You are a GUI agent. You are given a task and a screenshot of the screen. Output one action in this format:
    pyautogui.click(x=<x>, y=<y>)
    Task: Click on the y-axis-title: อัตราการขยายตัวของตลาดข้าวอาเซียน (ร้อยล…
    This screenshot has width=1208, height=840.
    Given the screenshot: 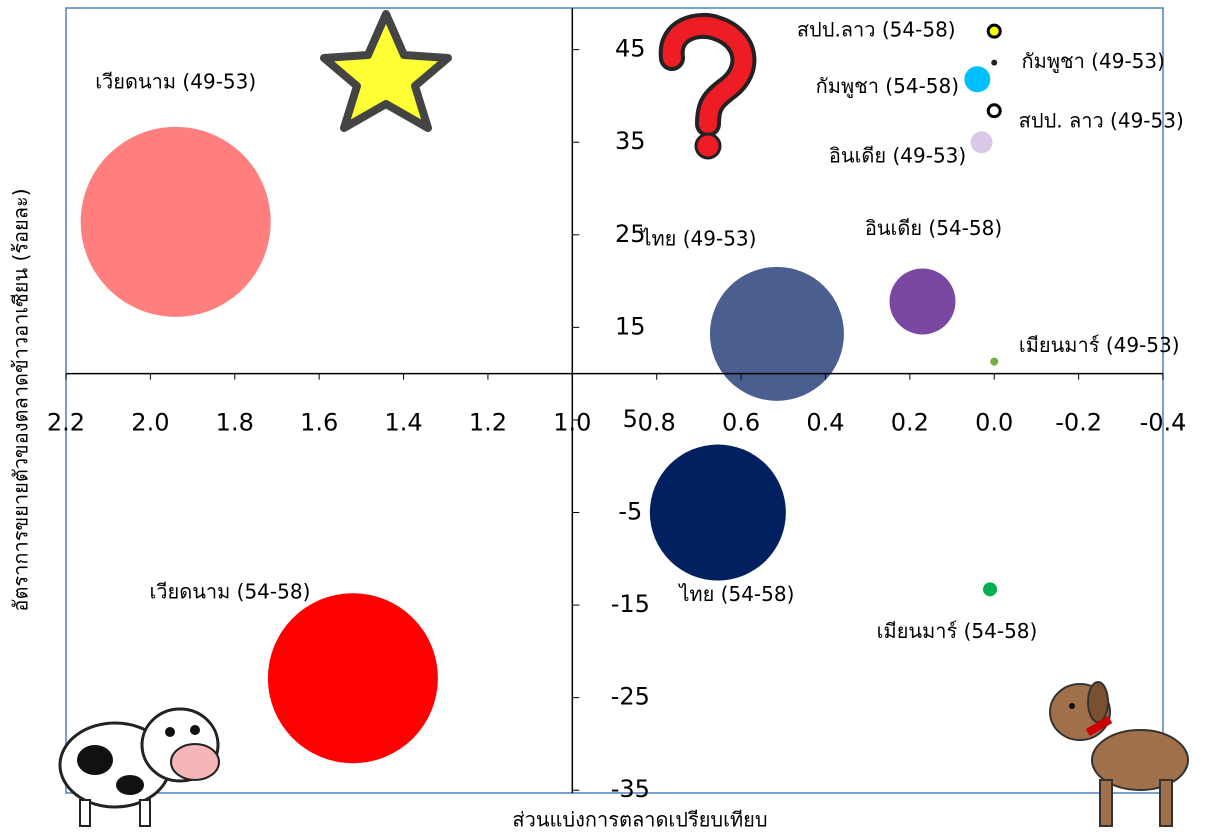 What is the action you would take?
    pyautogui.click(x=21, y=399)
    